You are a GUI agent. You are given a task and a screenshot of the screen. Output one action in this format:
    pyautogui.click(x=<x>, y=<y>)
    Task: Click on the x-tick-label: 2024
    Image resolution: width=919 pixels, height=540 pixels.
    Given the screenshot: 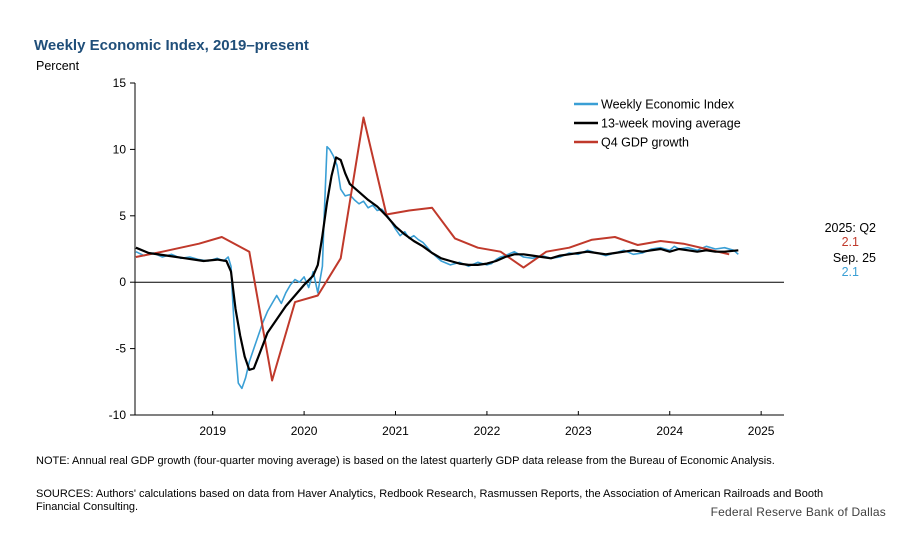 What is the action you would take?
    pyautogui.click(x=669, y=431)
    